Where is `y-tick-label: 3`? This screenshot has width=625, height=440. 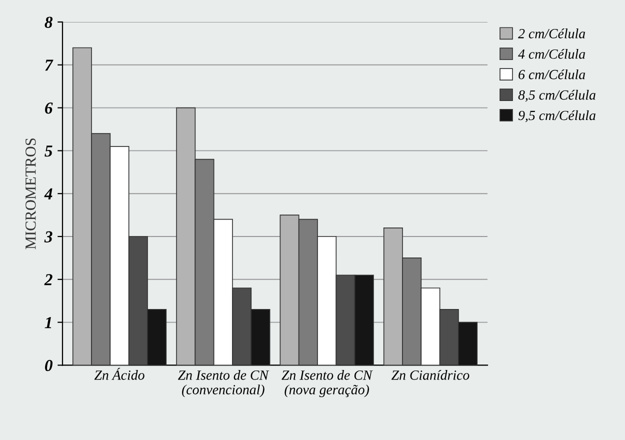 y-tick-label: 3 is located at coordinates (48, 236).